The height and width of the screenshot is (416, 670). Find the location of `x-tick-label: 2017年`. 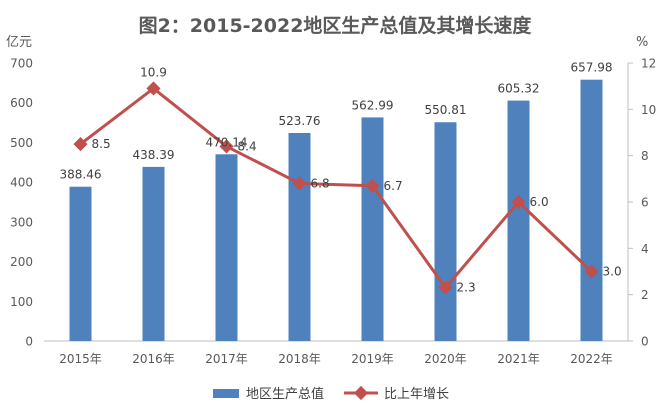

x-tick-label: 2017年 is located at coordinates (226, 359).